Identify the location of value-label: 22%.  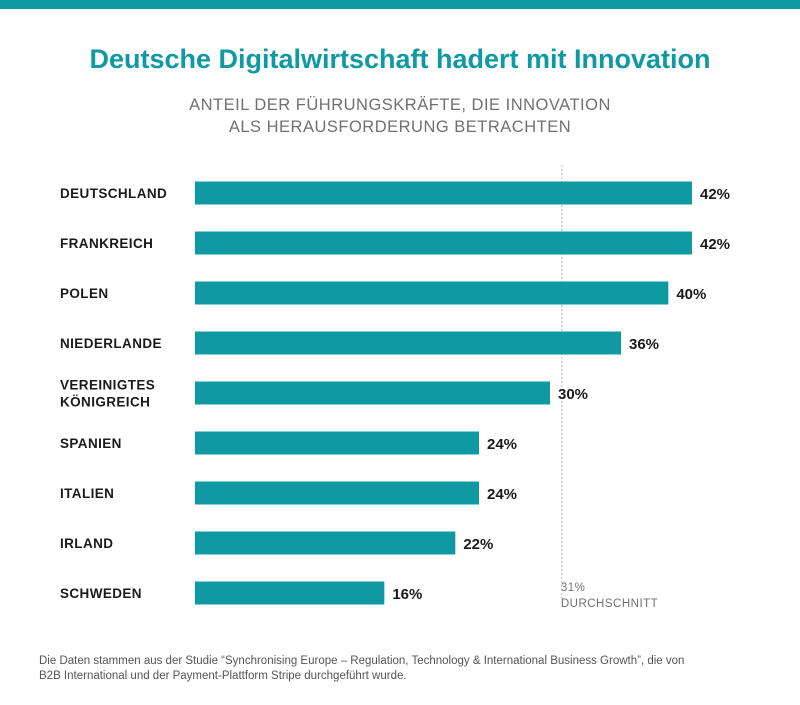
(478, 544).